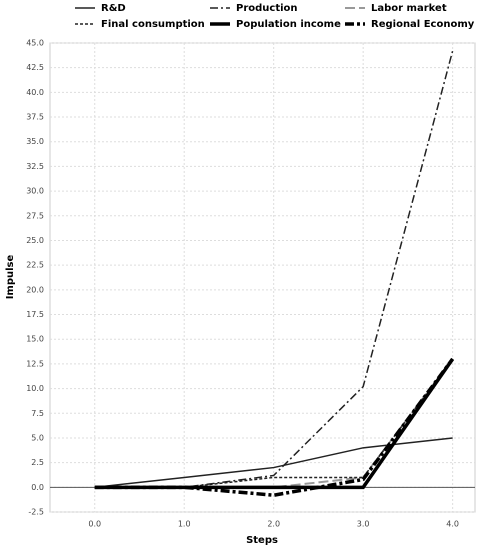  What do you see at coordinates (35, 43) in the screenshot?
I see `y-tick-label: 45.0` at bounding box center [35, 43].